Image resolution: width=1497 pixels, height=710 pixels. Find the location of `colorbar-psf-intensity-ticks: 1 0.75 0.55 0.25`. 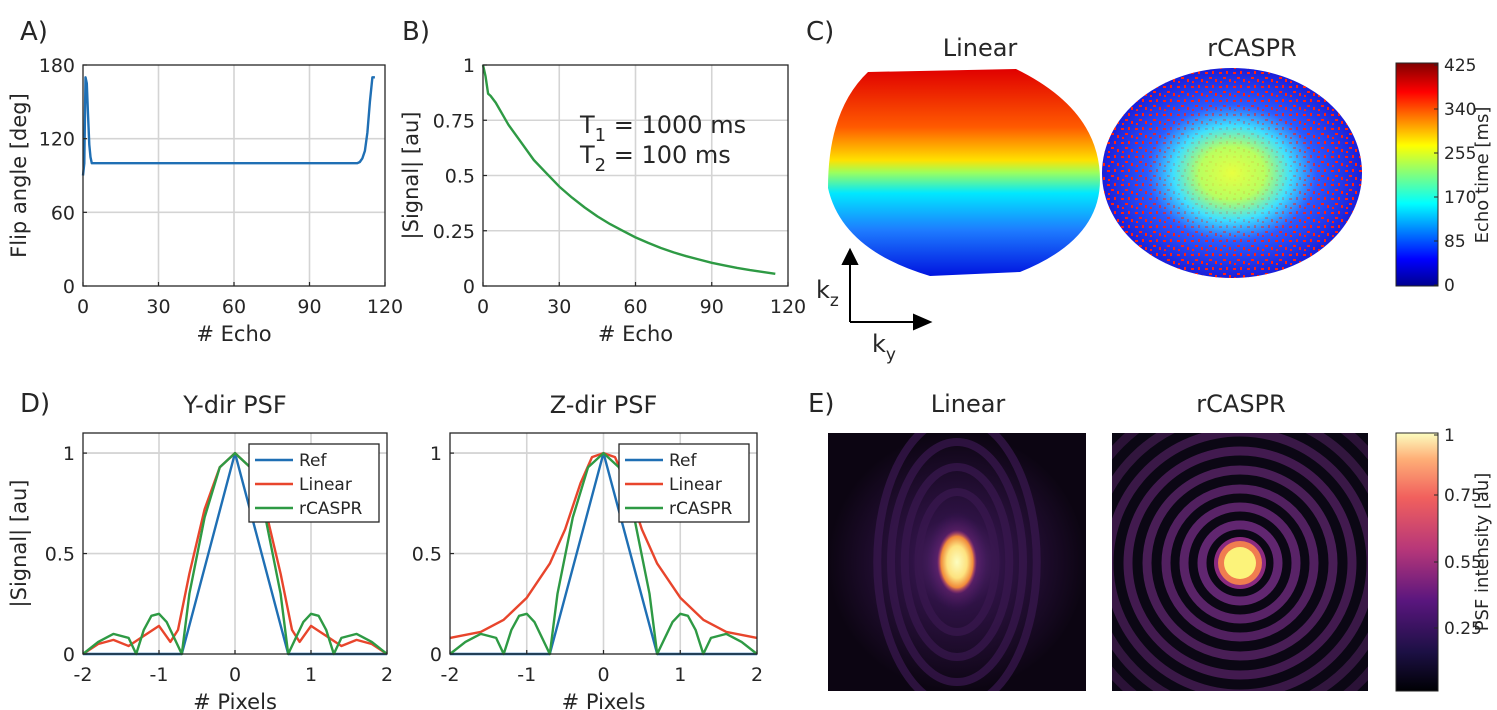

colorbar-psf-intensity-ticks: 1 0.75 0.55 0.25 is located at coordinates (1458, 532).